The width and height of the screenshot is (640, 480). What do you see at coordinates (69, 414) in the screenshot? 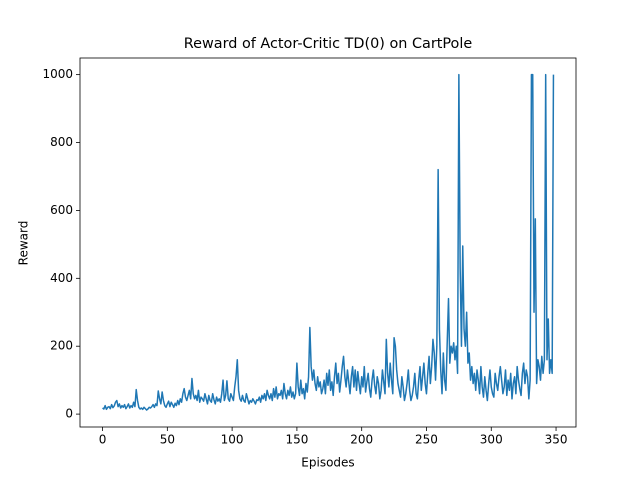
I see `y-tick-label: 0` at bounding box center [69, 414].